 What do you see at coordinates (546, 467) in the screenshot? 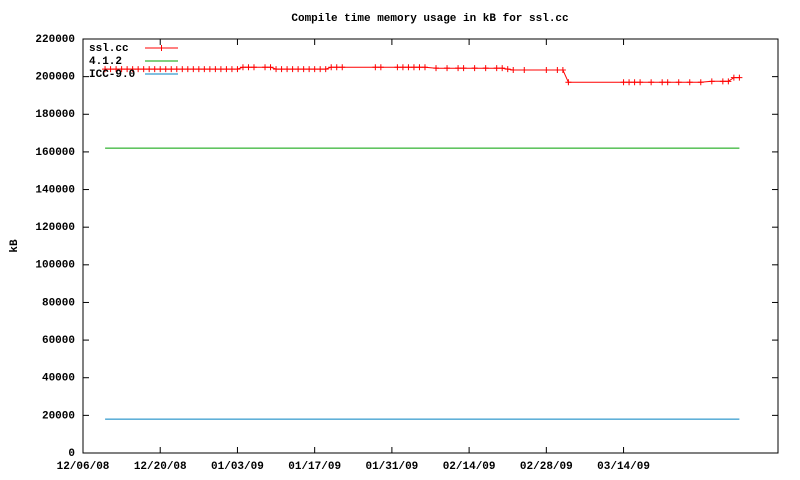
I see `x-tick-label: 02/28/09` at bounding box center [546, 467].